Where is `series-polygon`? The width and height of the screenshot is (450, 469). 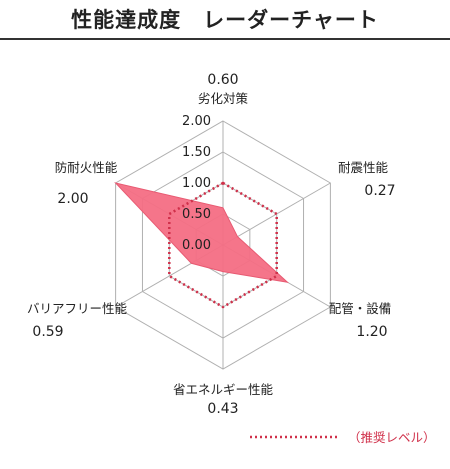
series-polygon is located at coordinates (202, 232).